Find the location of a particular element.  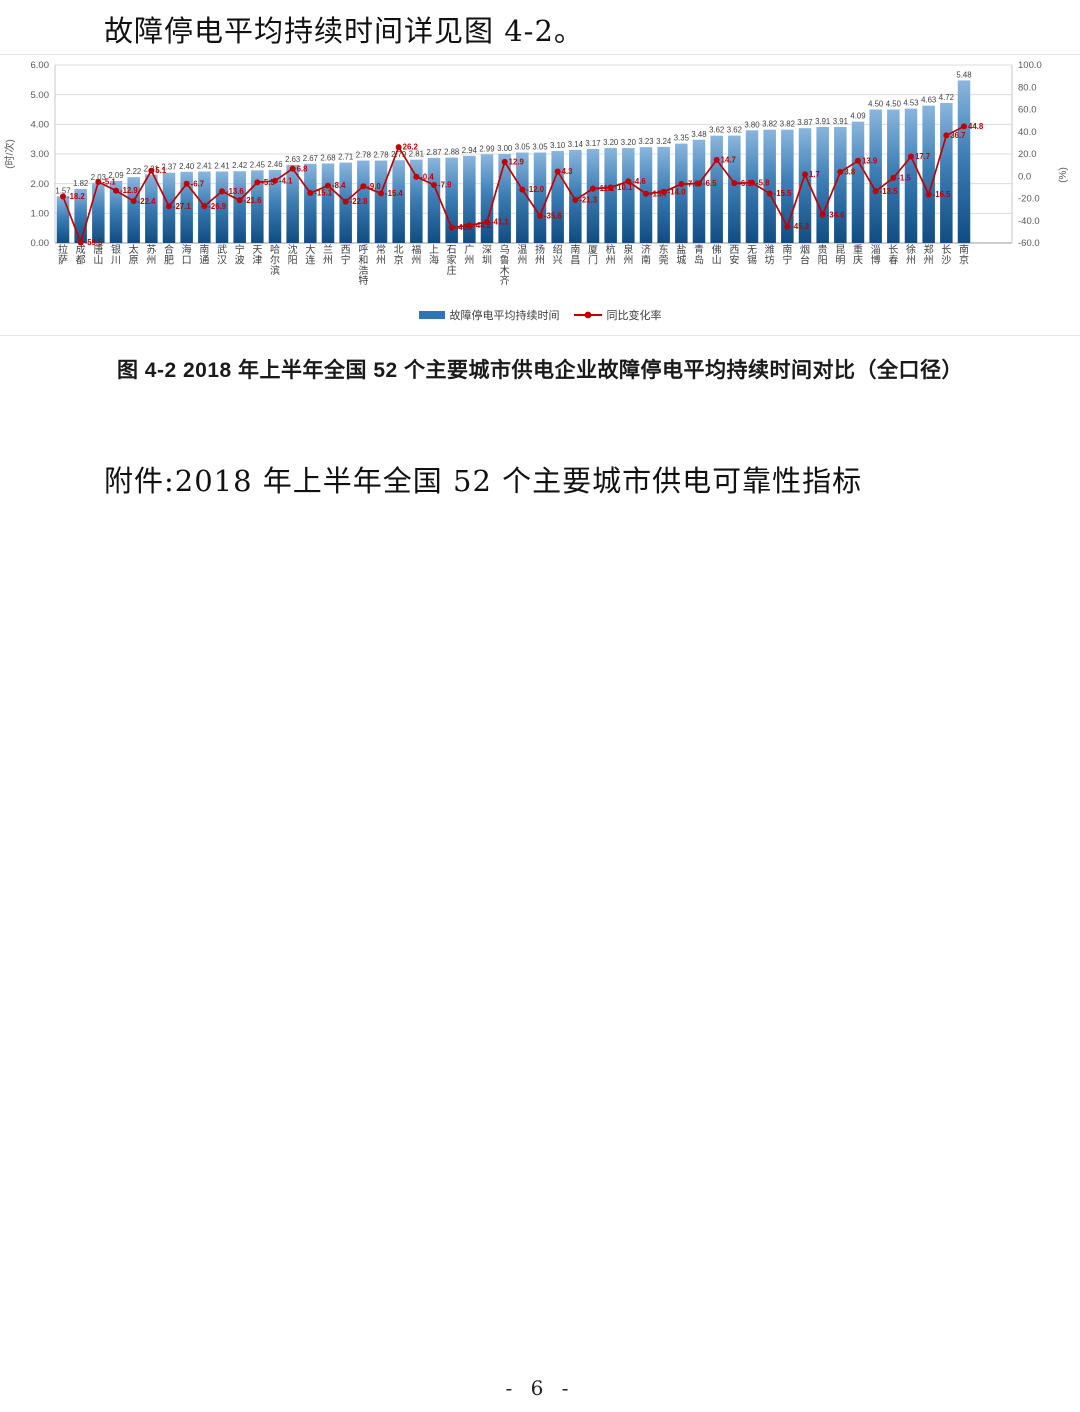

svg-text: -8.4 is located at coordinates (339, 185).